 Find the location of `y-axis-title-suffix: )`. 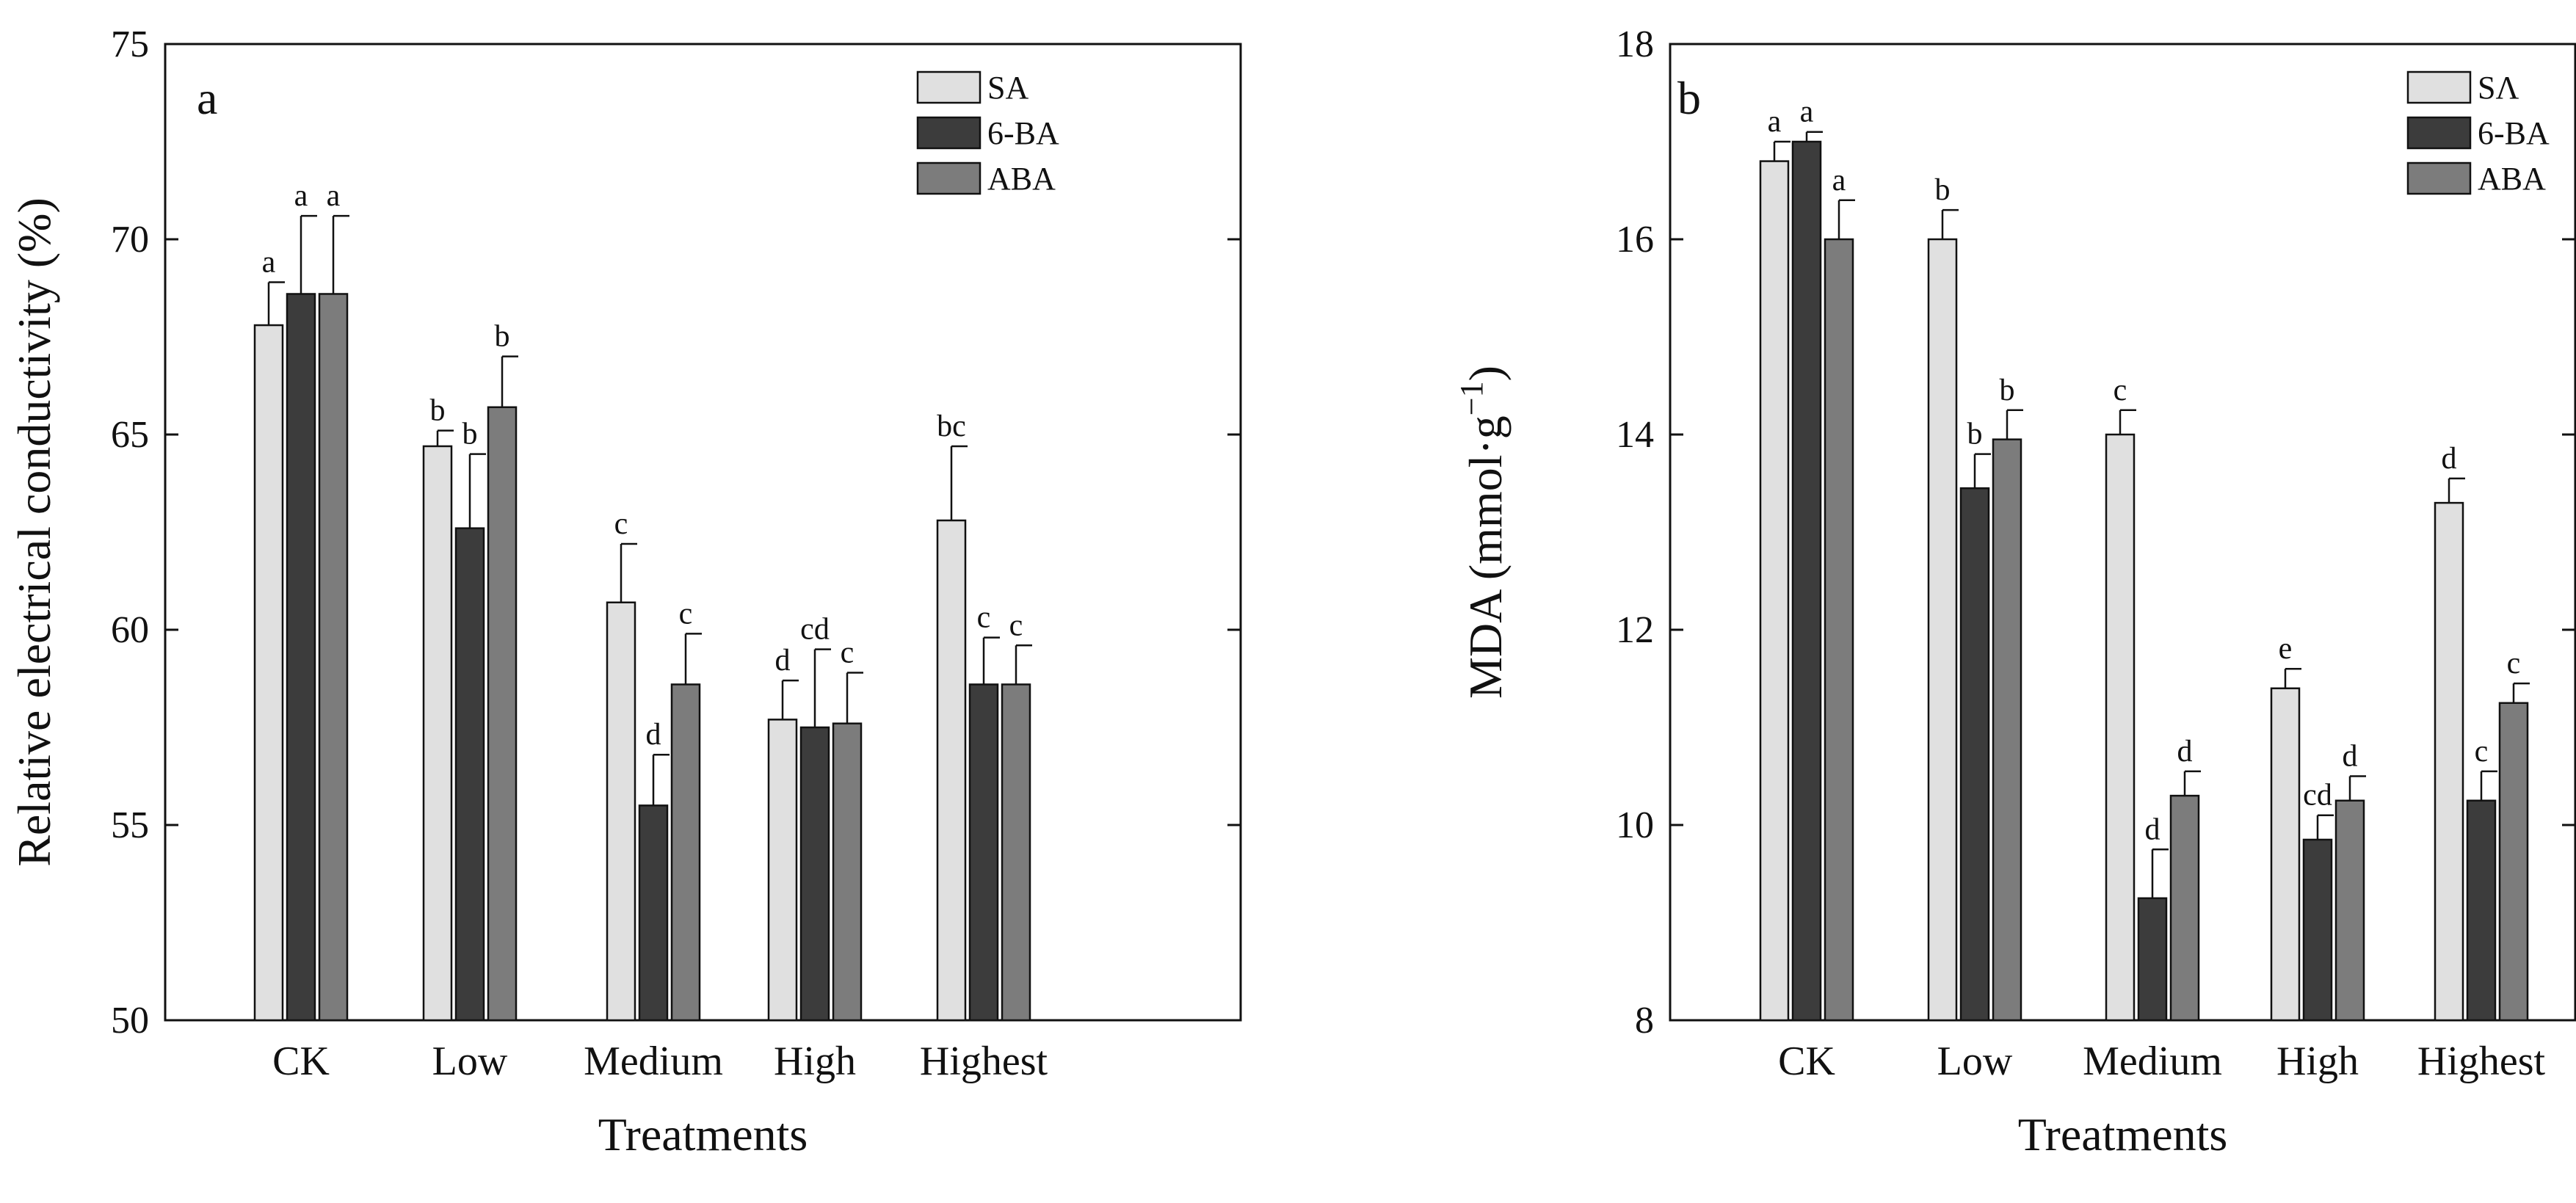

y-axis-title-suffix: ) is located at coordinates (1486, 373).